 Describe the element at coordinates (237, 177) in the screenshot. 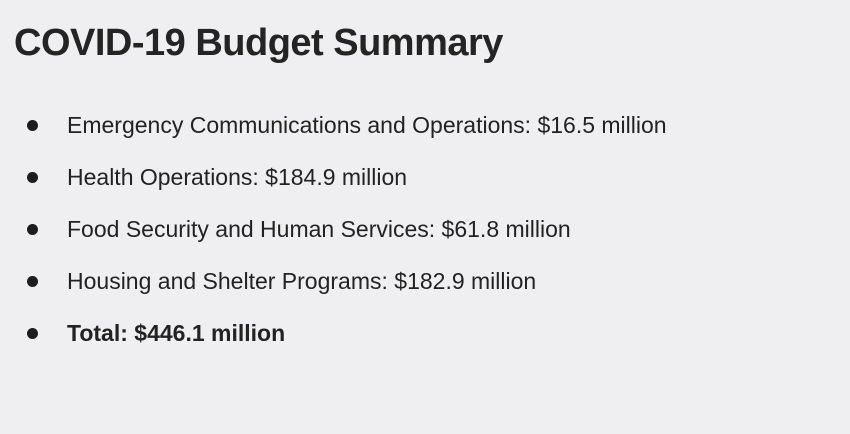

I see `bullet-text: Health Operations: $184.9 million` at that location.